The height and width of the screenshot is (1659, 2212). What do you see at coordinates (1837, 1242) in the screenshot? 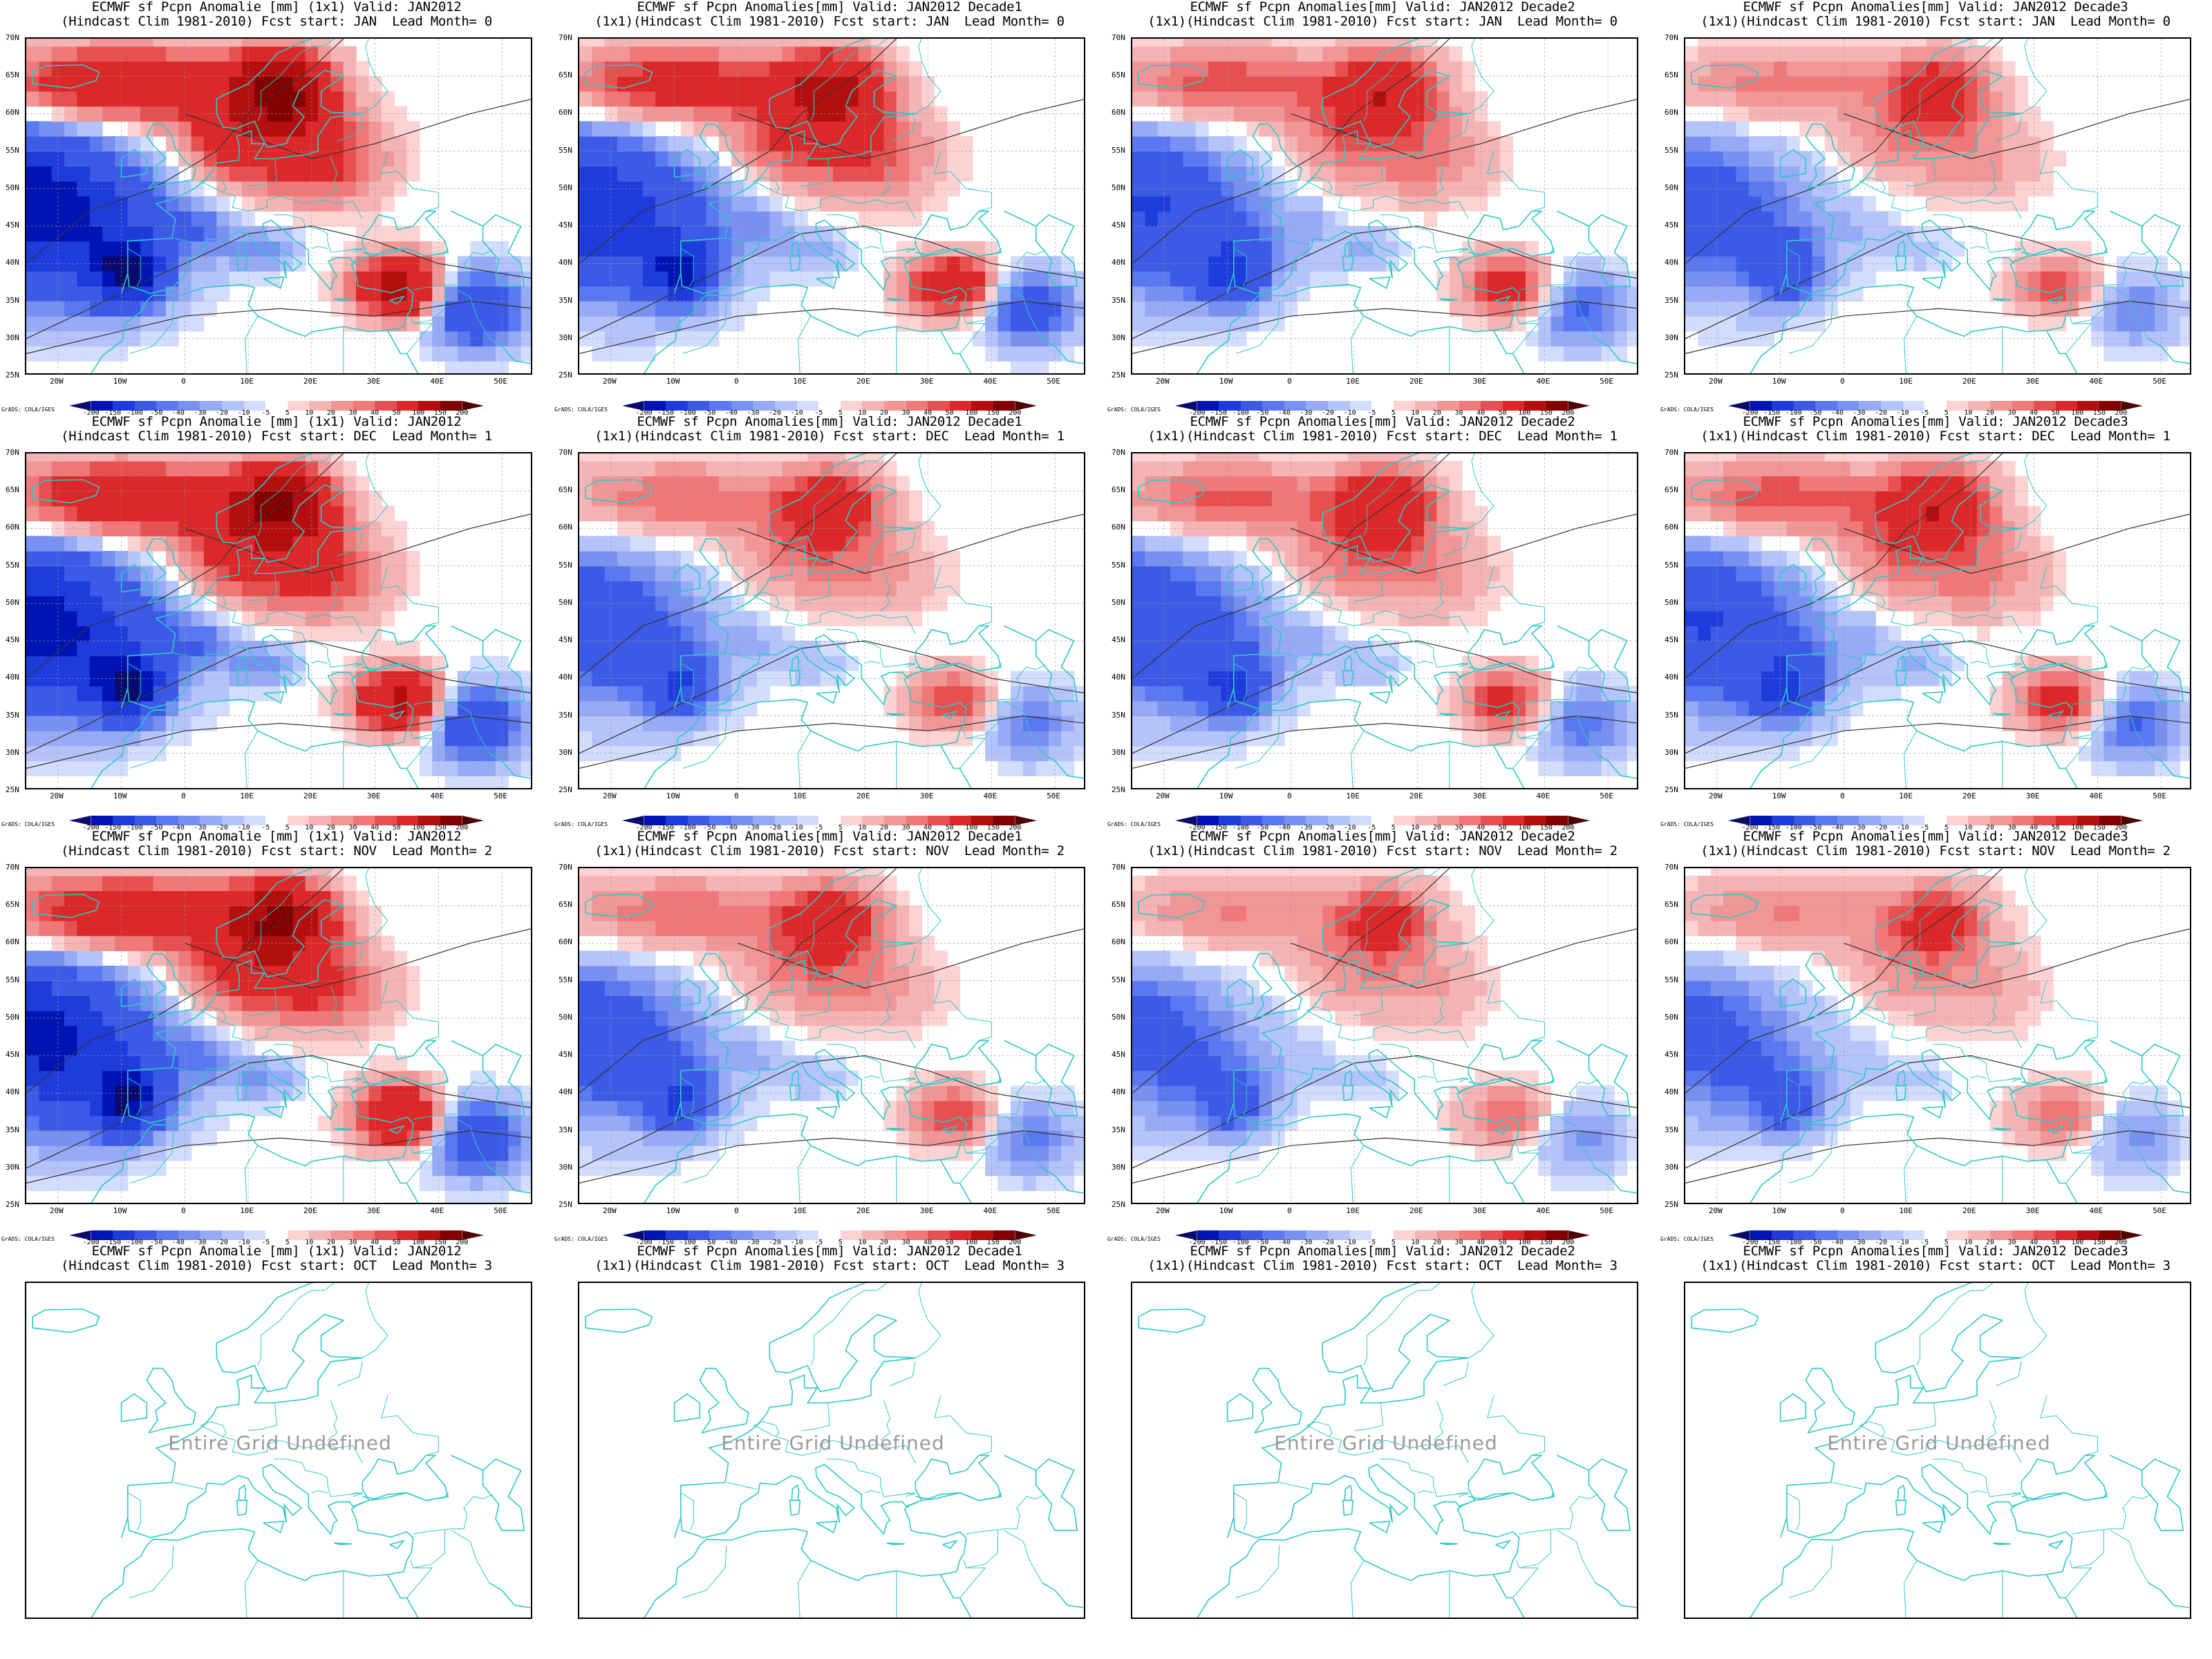
I see `colorbar-label: -40` at bounding box center [1837, 1242].